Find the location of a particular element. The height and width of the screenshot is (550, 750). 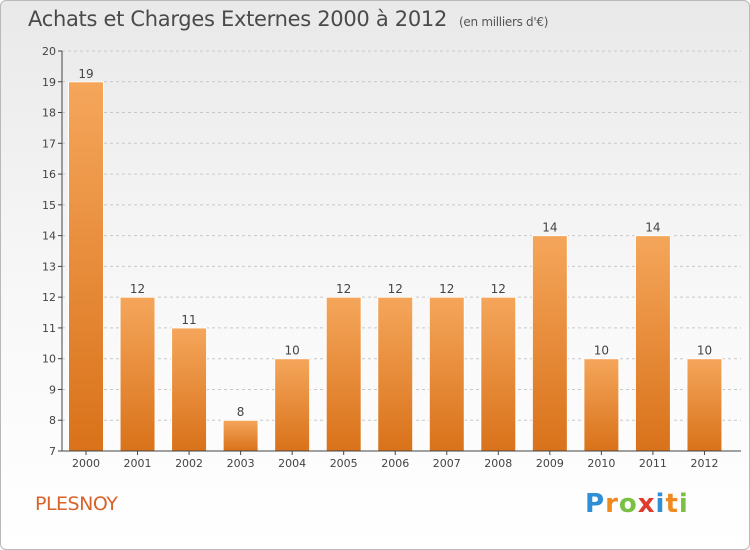

x-tick-label: 2005 is located at coordinates (344, 463).